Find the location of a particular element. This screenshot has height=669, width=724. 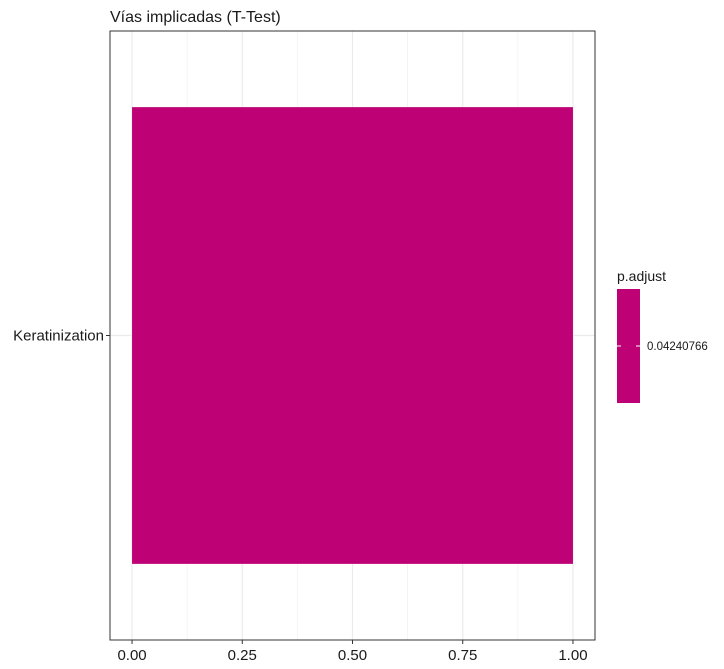

x-tick-label: 0.00 is located at coordinates (131, 655).